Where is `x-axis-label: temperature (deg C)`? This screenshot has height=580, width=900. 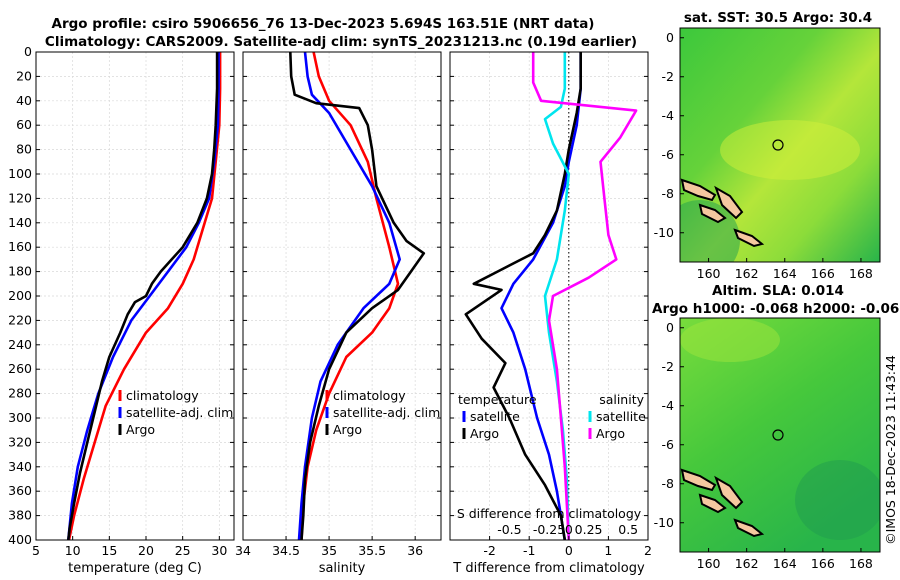
x-axis-label: temperature (deg C) is located at coordinates (135, 568).